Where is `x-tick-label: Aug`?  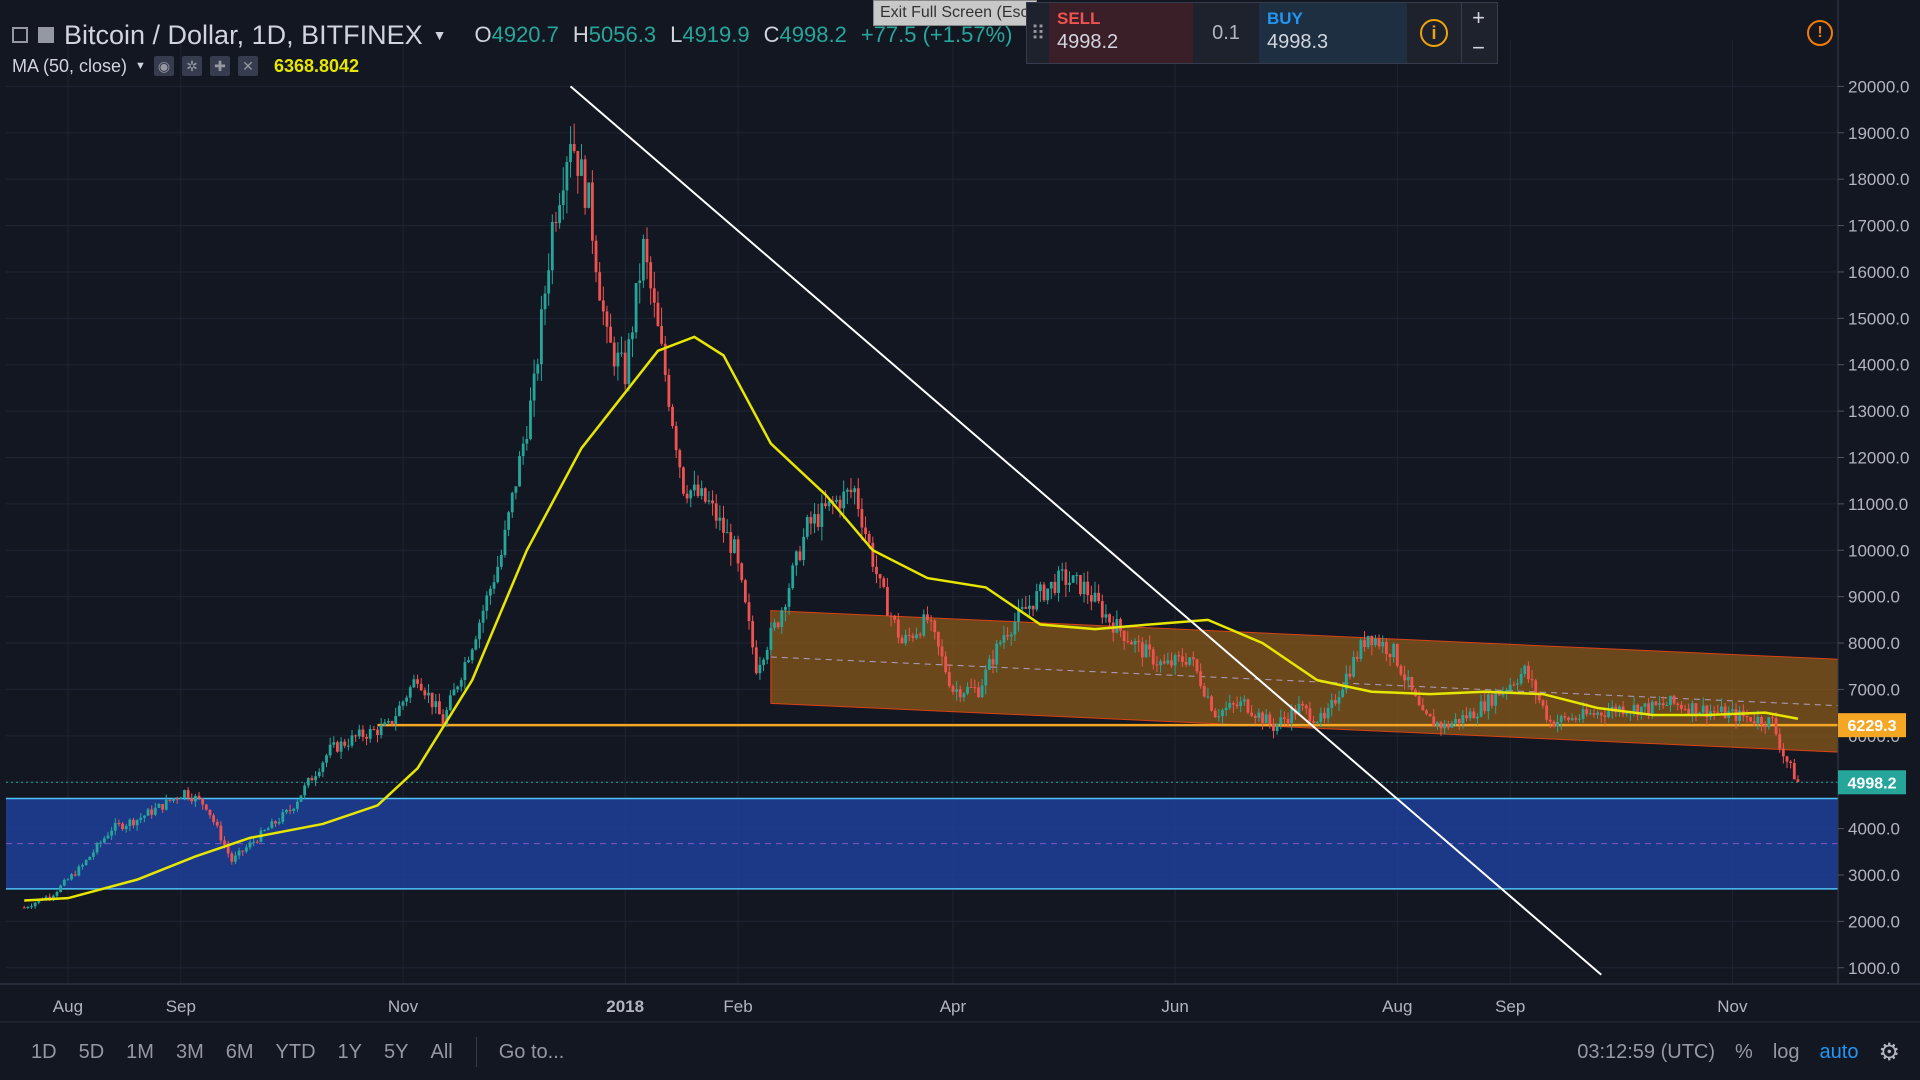
x-tick-label: Aug is located at coordinates (1397, 1006).